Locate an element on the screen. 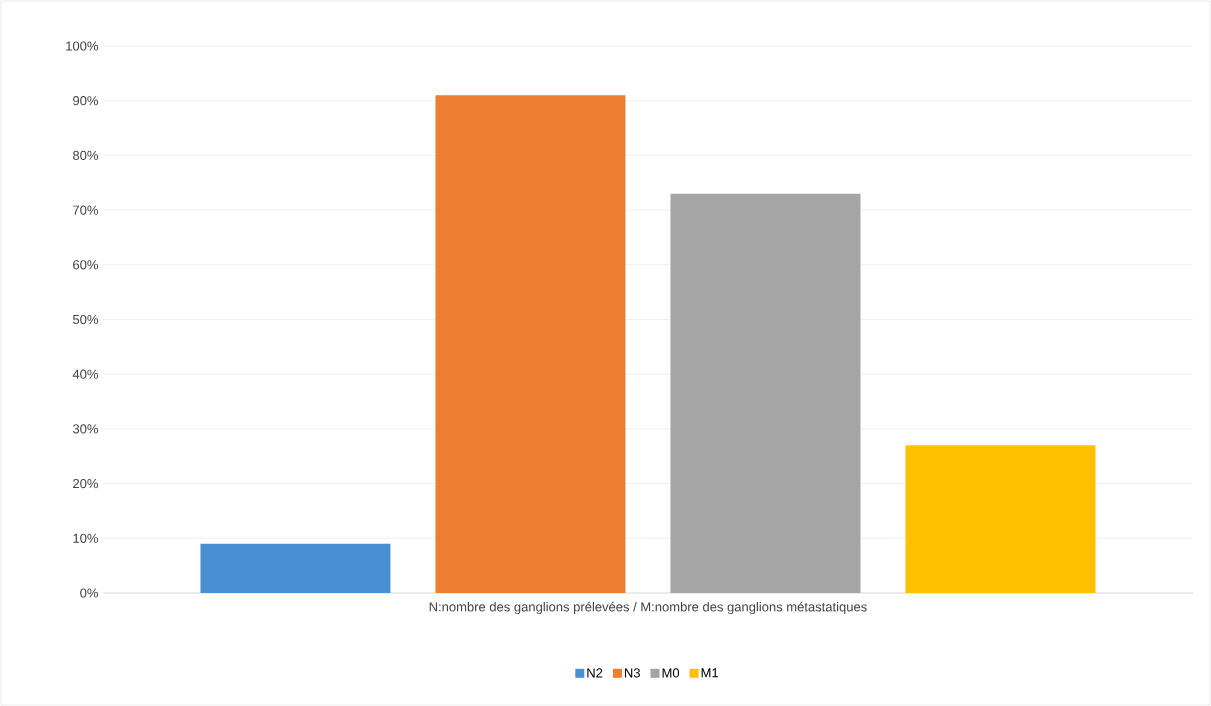 The width and height of the screenshot is (1211, 706). y-tick-label: 0% is located at coordinates (89, 593).